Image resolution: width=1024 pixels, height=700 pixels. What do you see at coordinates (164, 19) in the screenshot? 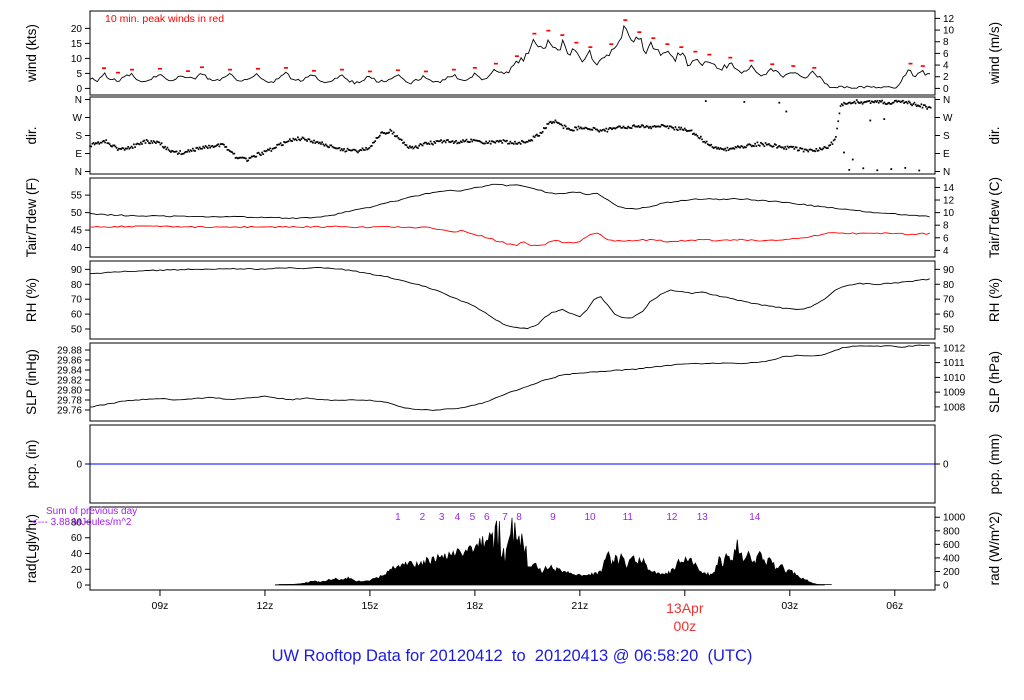
I see `wind-annotation: 10 min. peak winds in red` at bounding box center [164, 19].